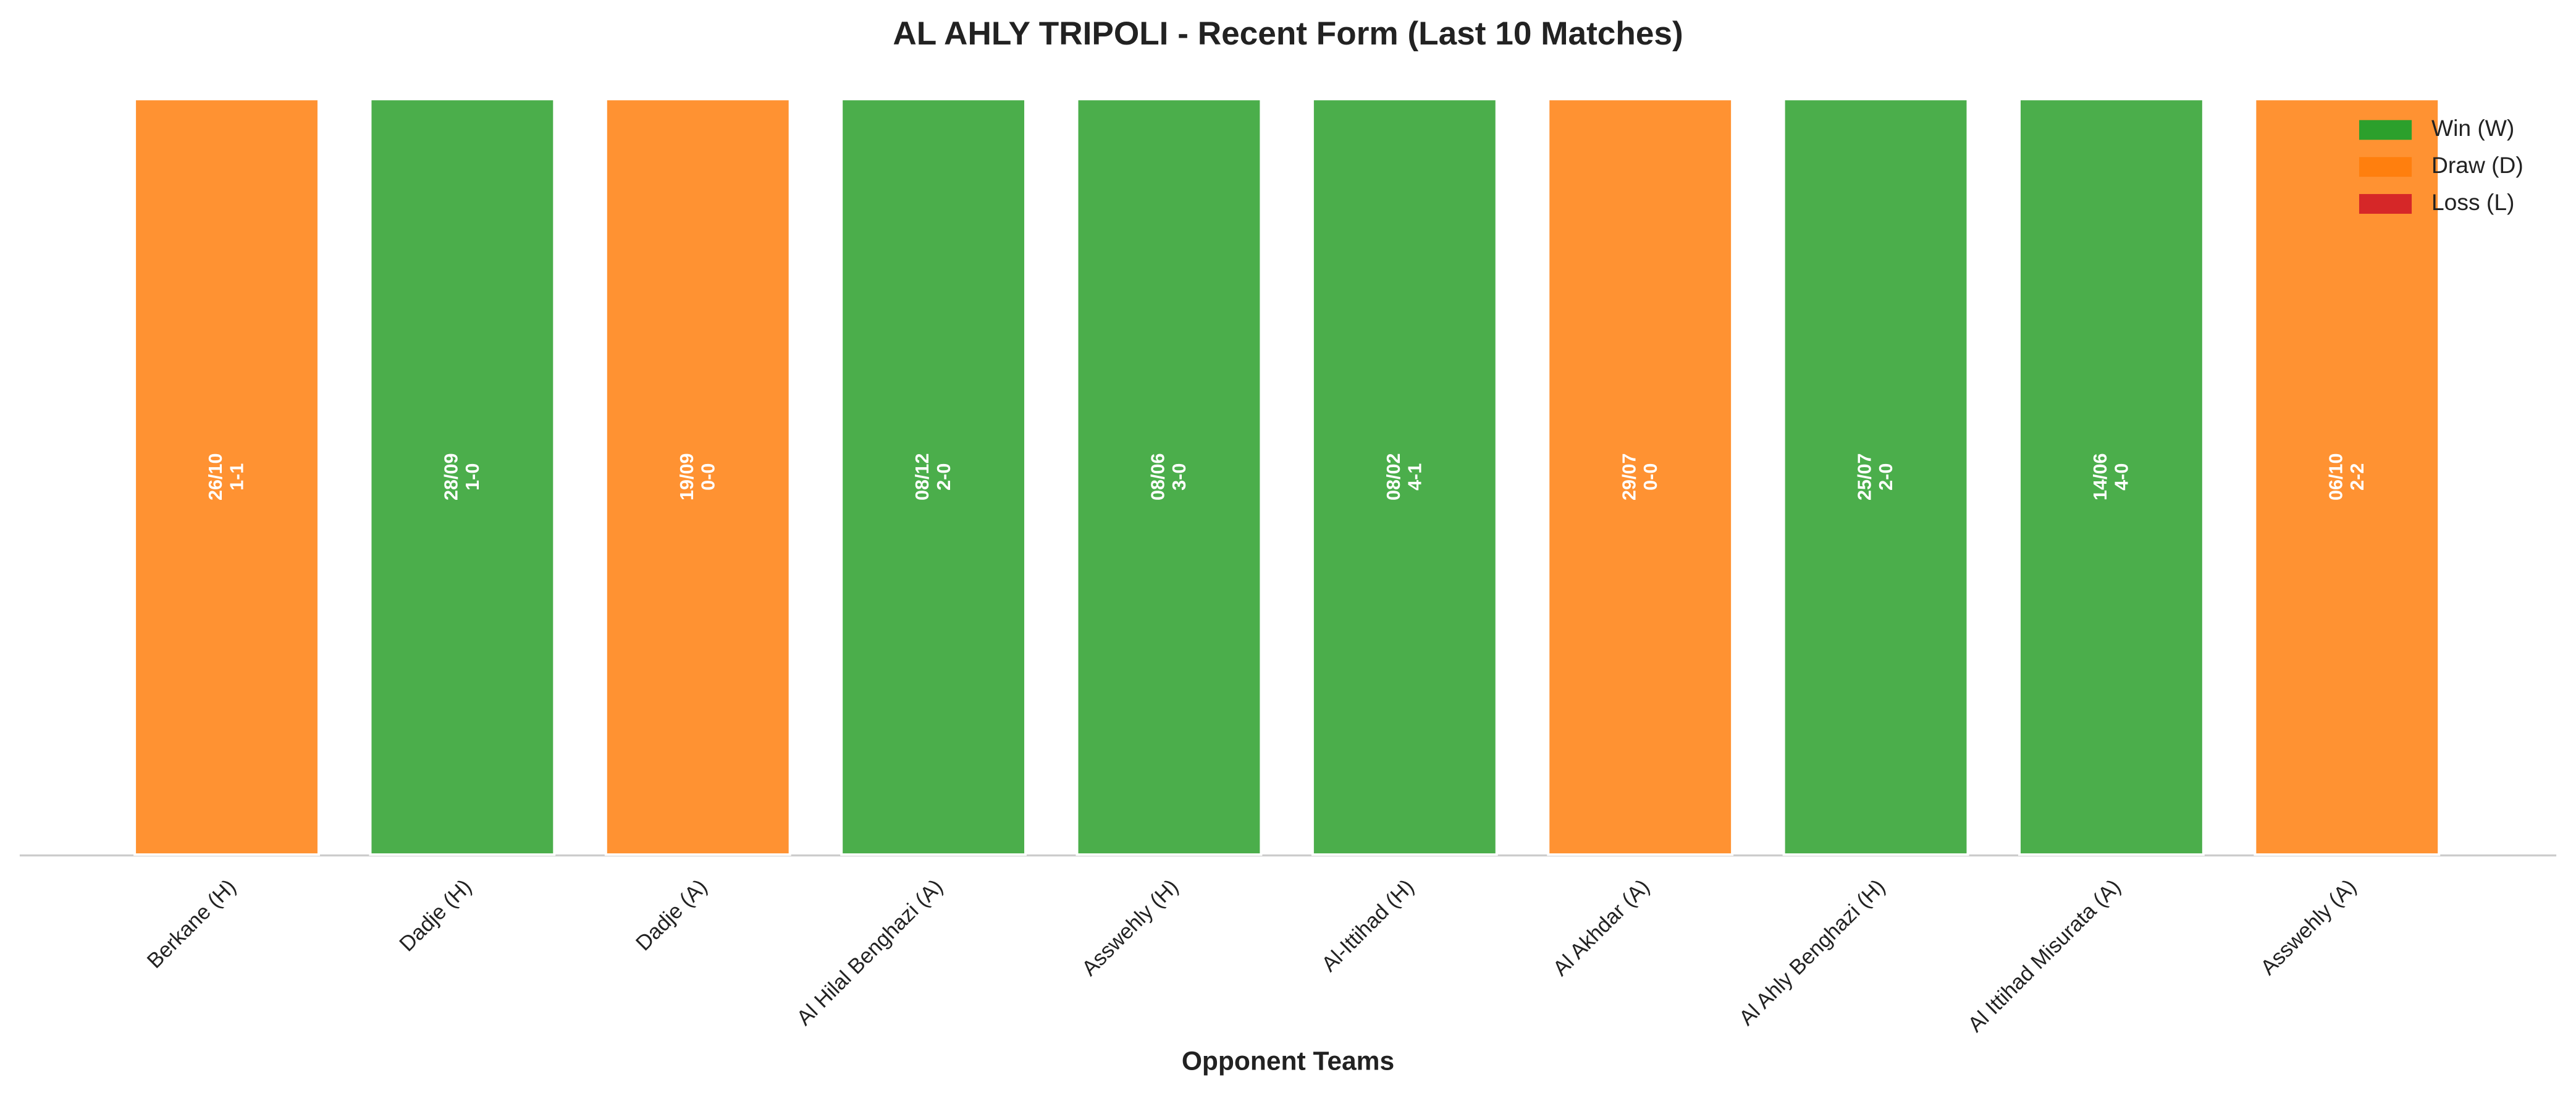 The image size is (2576, 1093). I want to click on legend-label: Loss (L), so click(2472, 202).